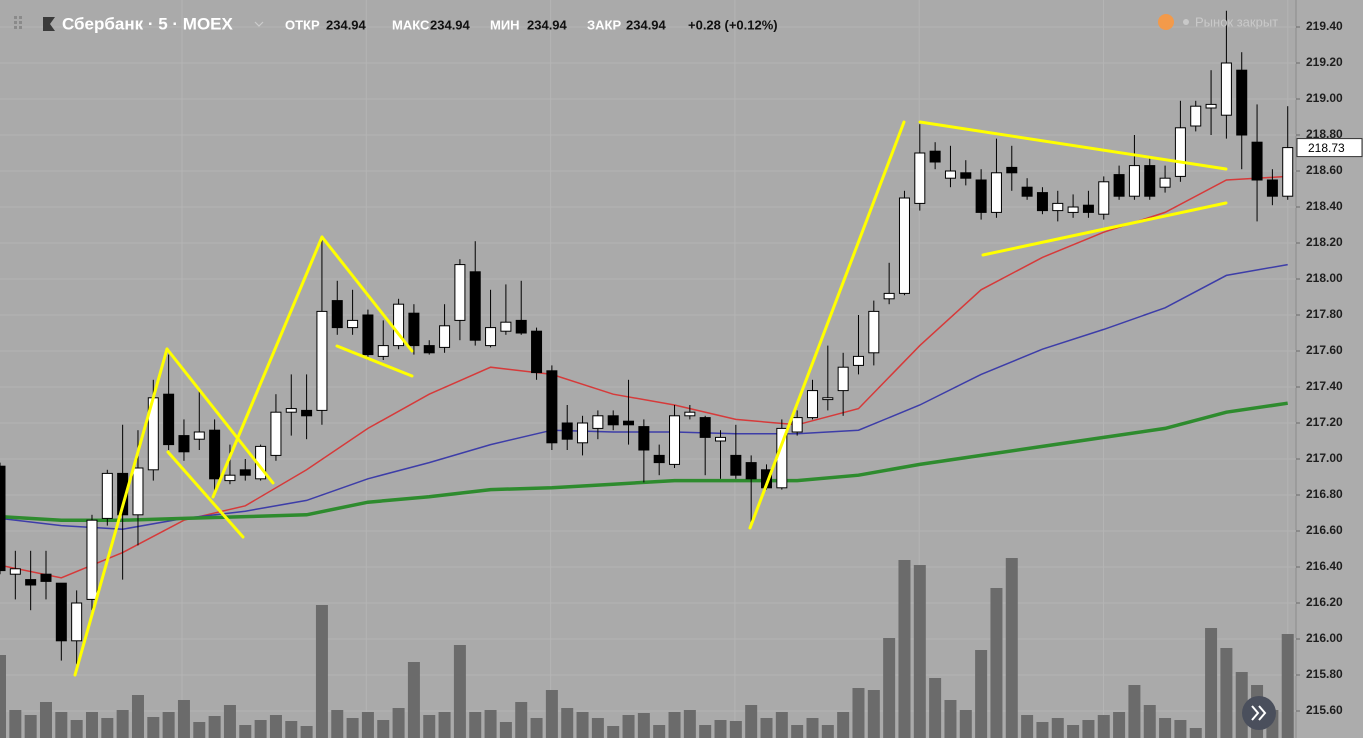 This screenshot has width=1363, height=738. I want to click on menu-icon, so click(18, 22).